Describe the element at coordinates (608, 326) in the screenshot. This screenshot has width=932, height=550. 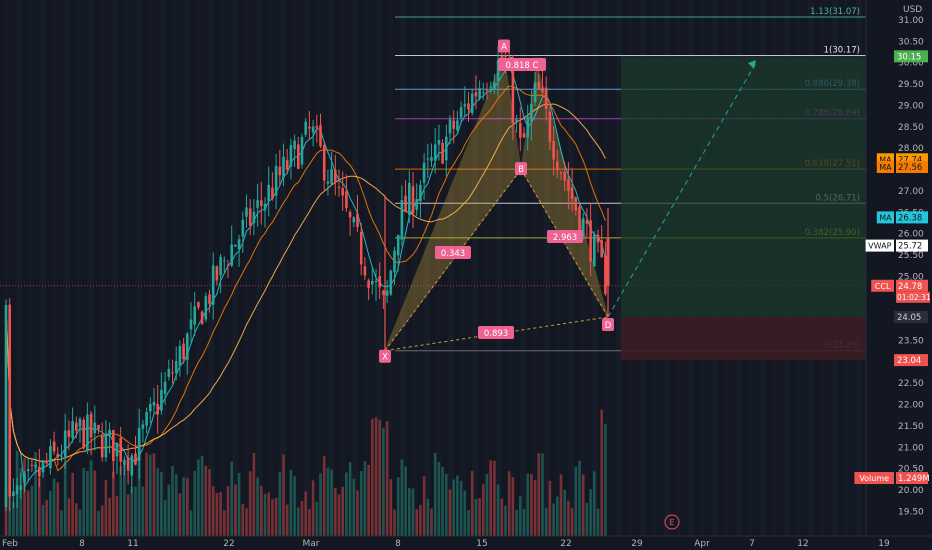
I see `point-label-d: D` at that location.